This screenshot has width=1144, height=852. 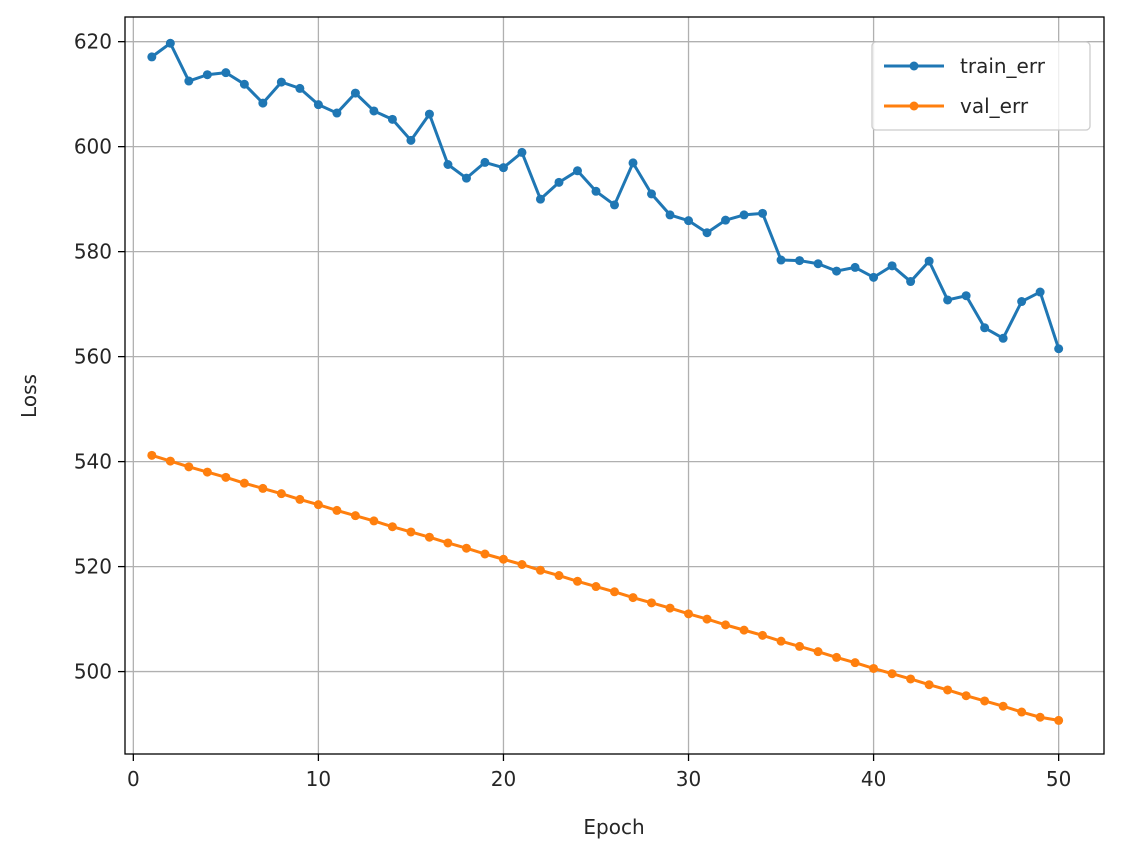 I want to click on x-tick-label: 0, so click(x=133, y=779).